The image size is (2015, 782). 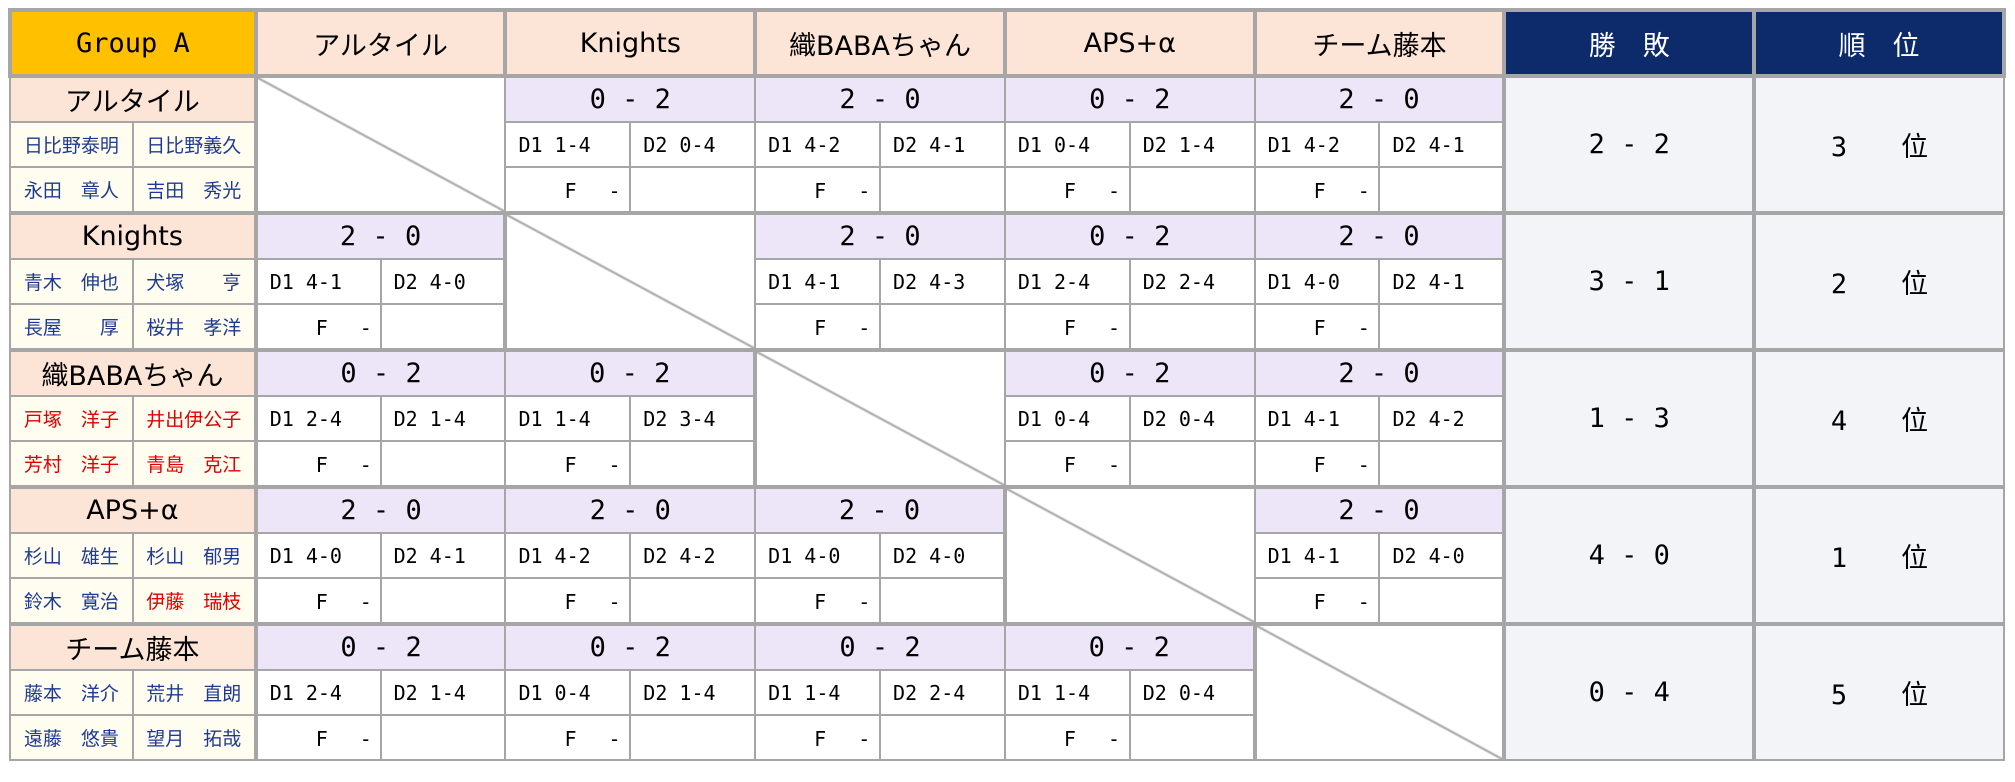 What do you see at coordinates (133, 235) in the screenshot?
I see `team-name: Knights` at bounding box center [133, 235].